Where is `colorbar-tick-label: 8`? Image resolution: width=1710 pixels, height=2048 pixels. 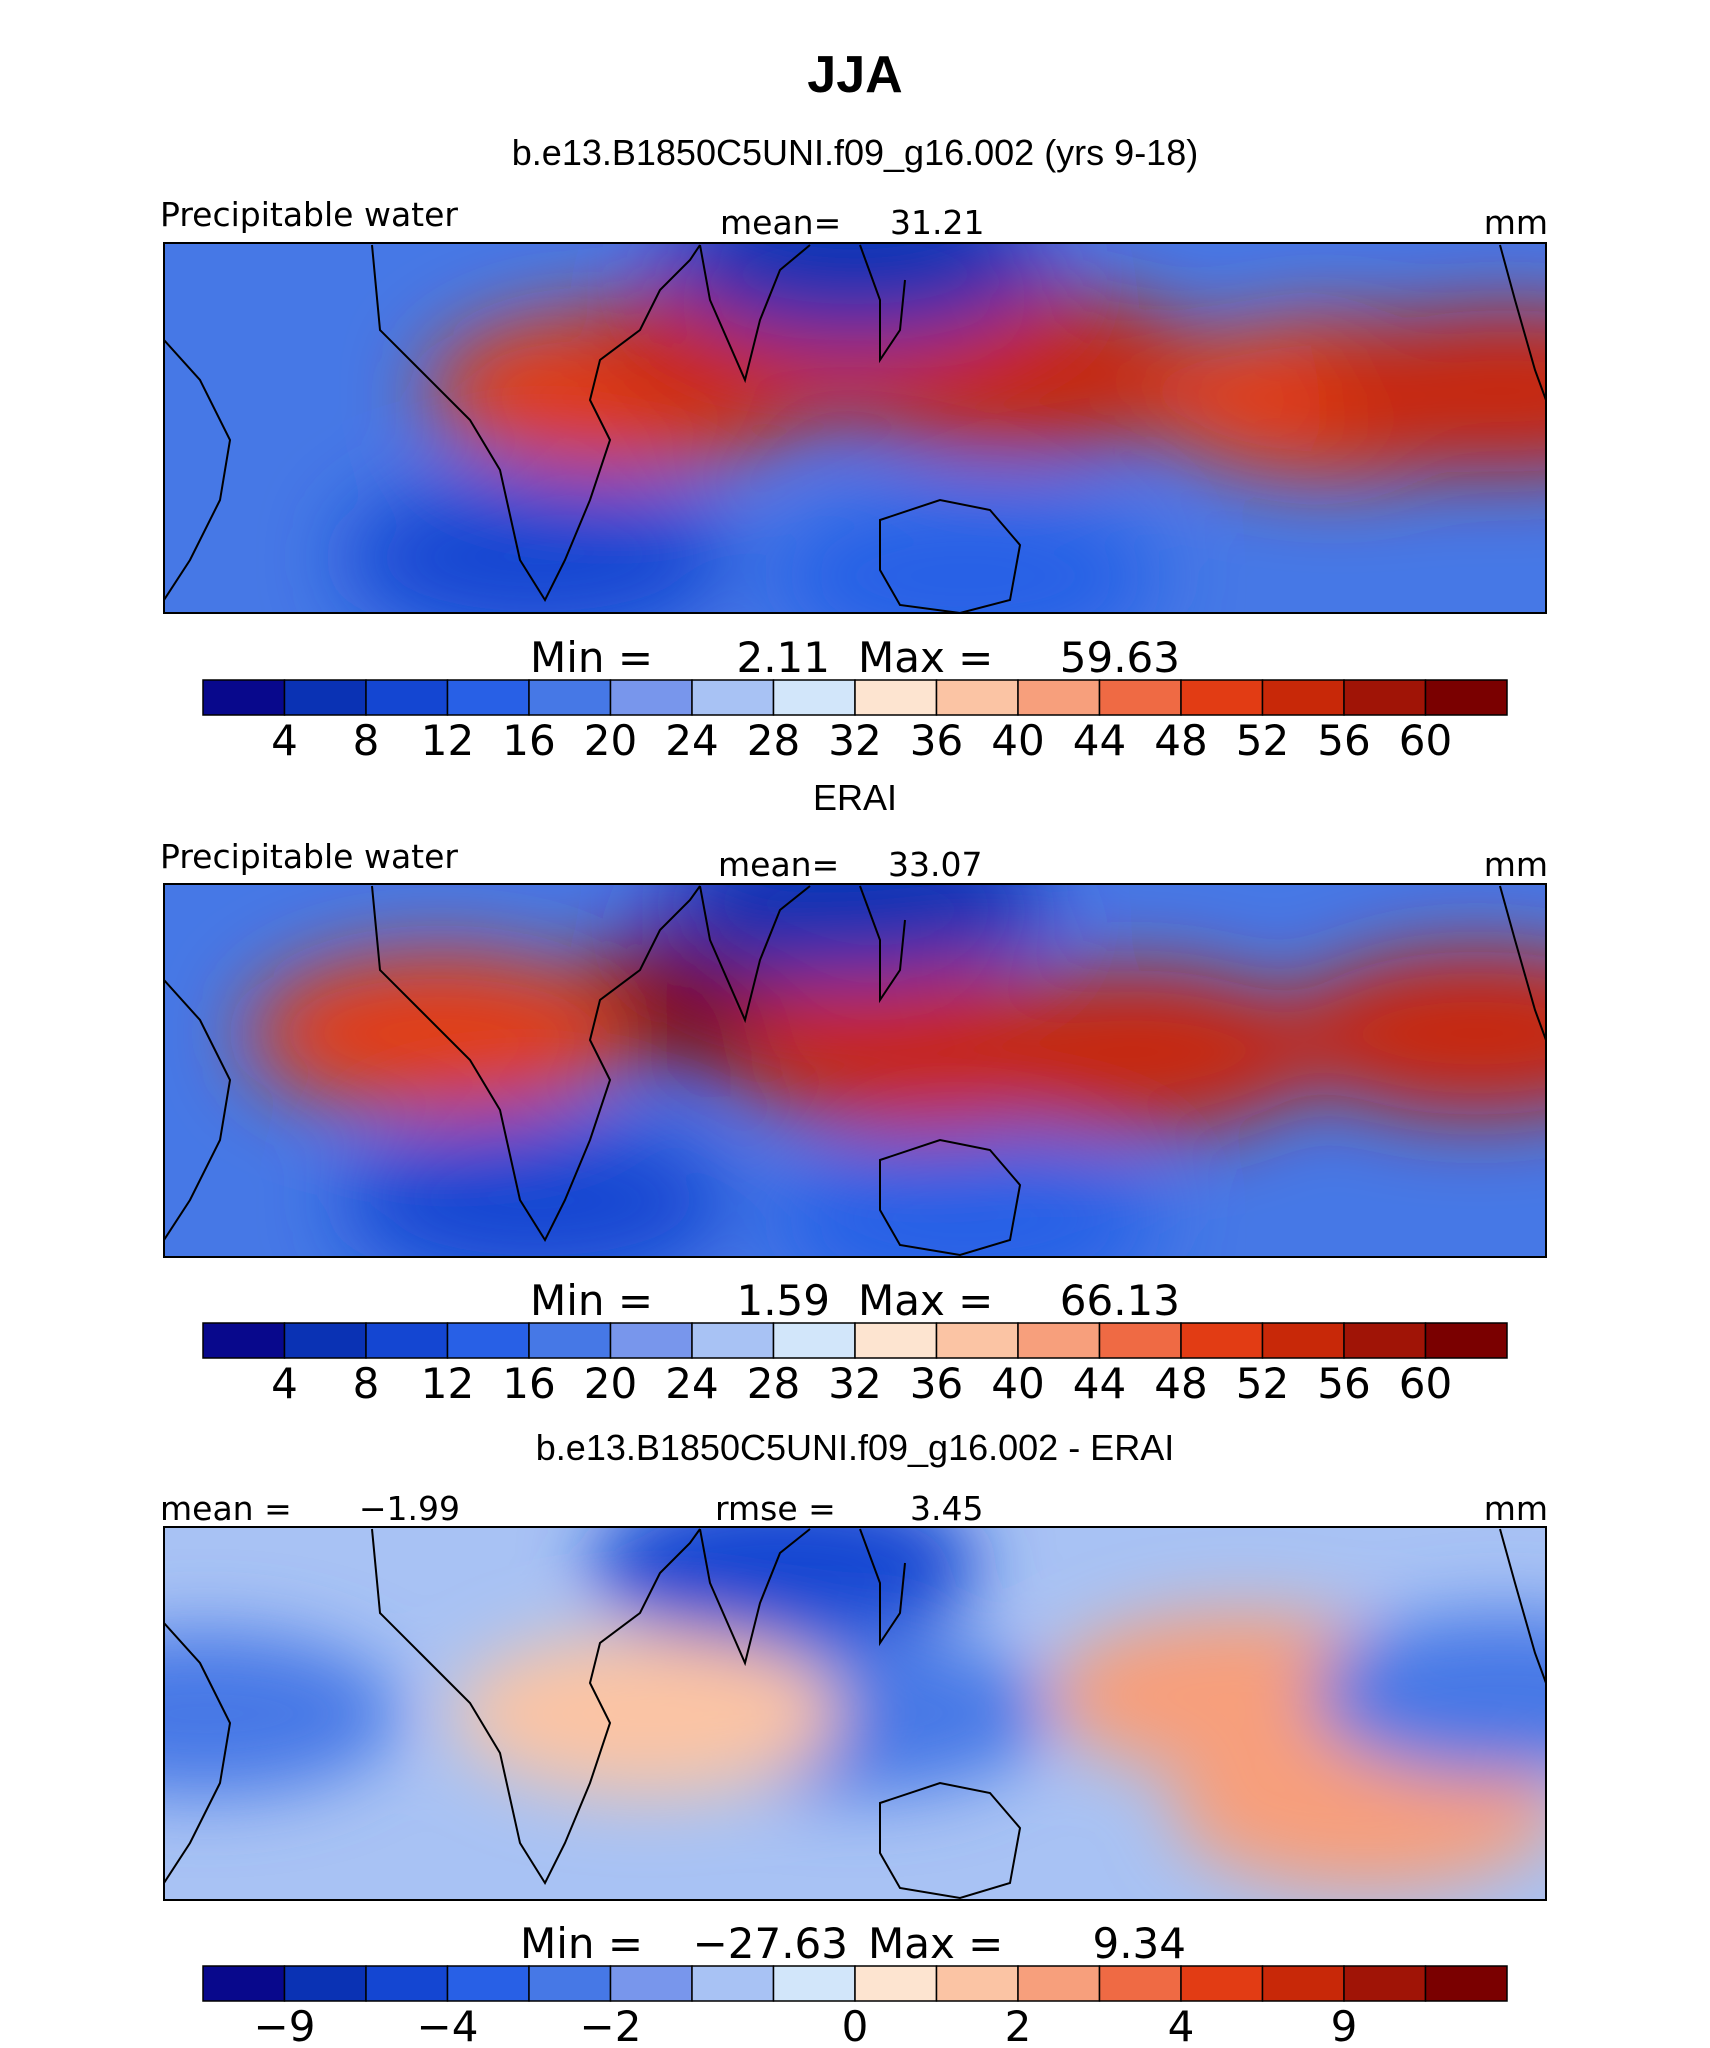 colorbar-tick-label: 8 is located at coordinates (366, 740).